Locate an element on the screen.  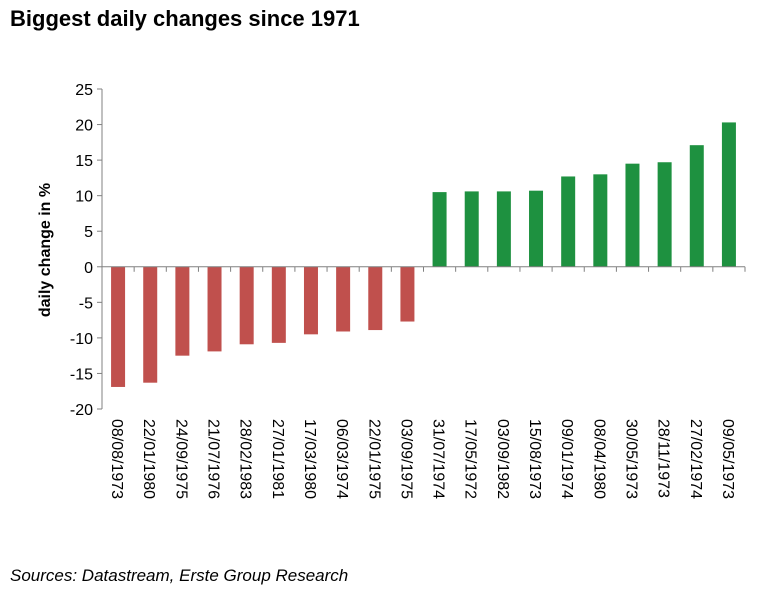
x-tick-label: 17/05/1972 is located at coordinates (470, 459).